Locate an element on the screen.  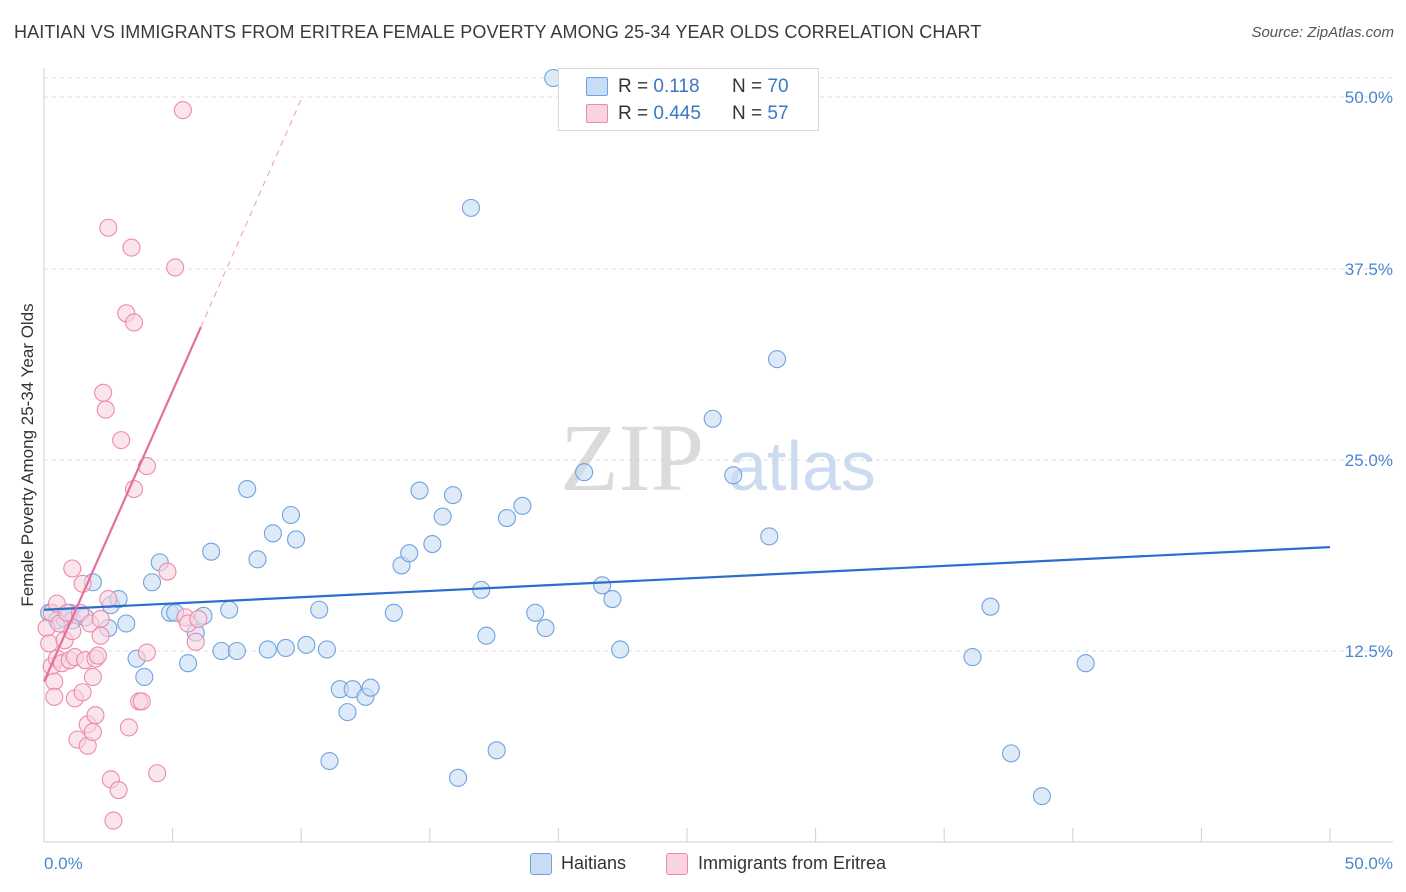
legend-r-value-haitians: 0.118 is located at coordinates (676, 86).